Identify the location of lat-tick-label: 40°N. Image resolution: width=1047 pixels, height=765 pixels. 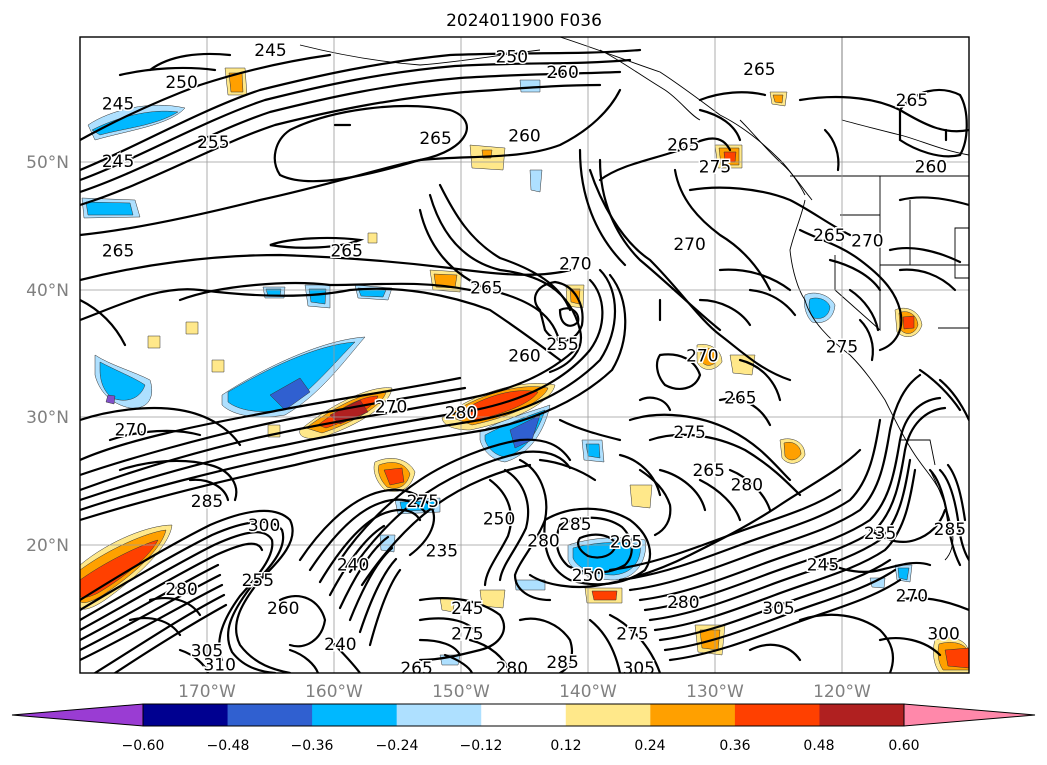
(47, 291).